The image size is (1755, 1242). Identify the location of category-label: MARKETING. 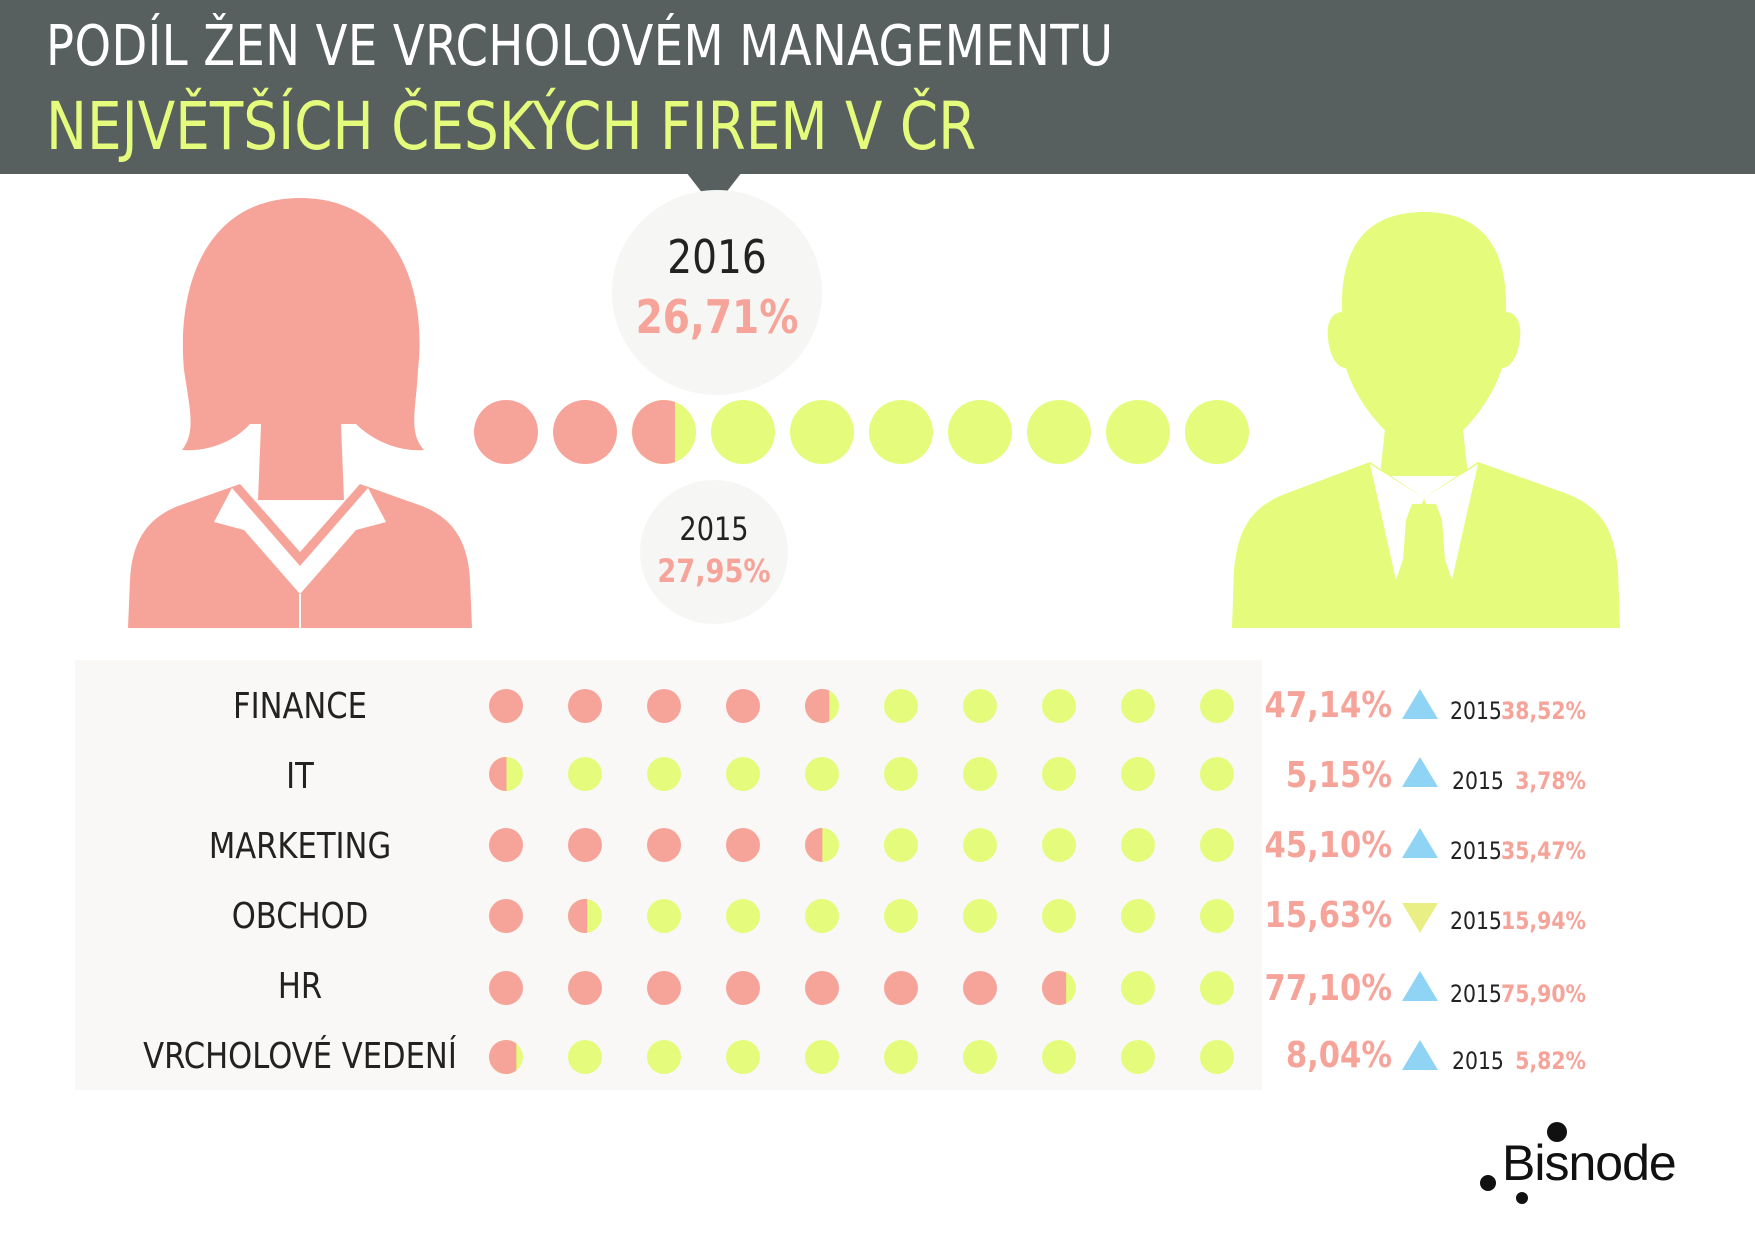
(300, 846).